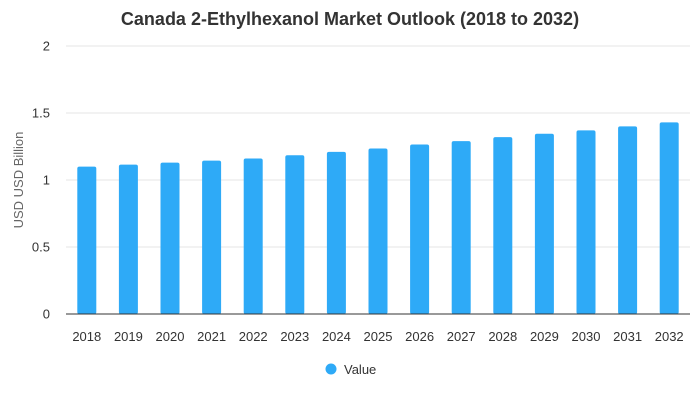 This screenshot has height=400, width=700. What do you see at coordinates (331, 369) in the screenshot?
I see `legend-swatch` at bounding box center [331, 369].